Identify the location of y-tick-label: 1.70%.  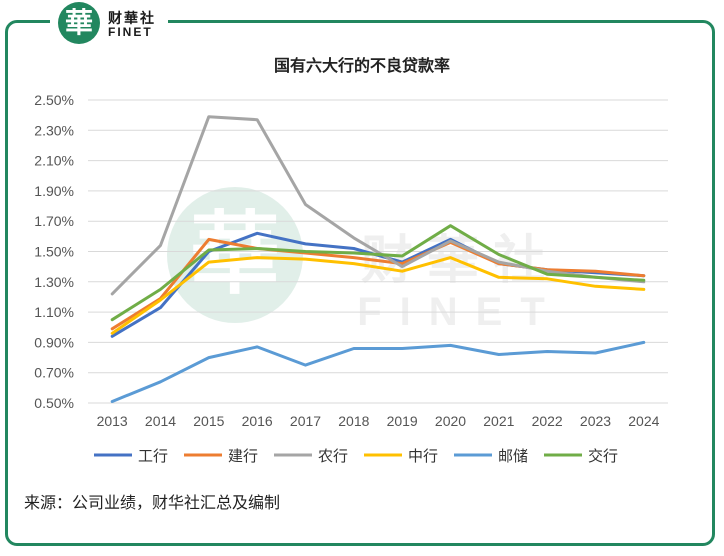
(54, 221).